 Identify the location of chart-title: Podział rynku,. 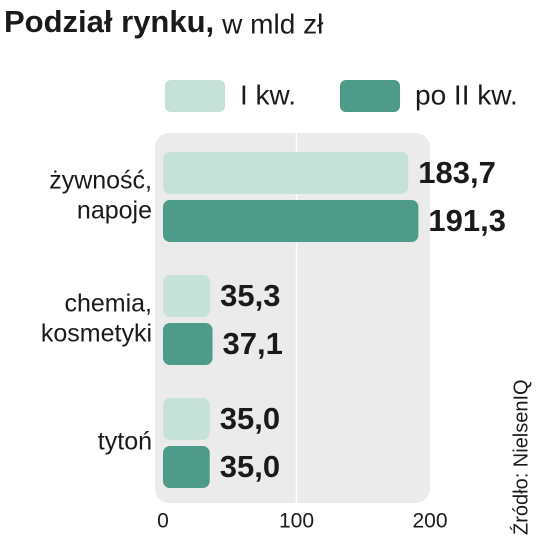
(109, 21).